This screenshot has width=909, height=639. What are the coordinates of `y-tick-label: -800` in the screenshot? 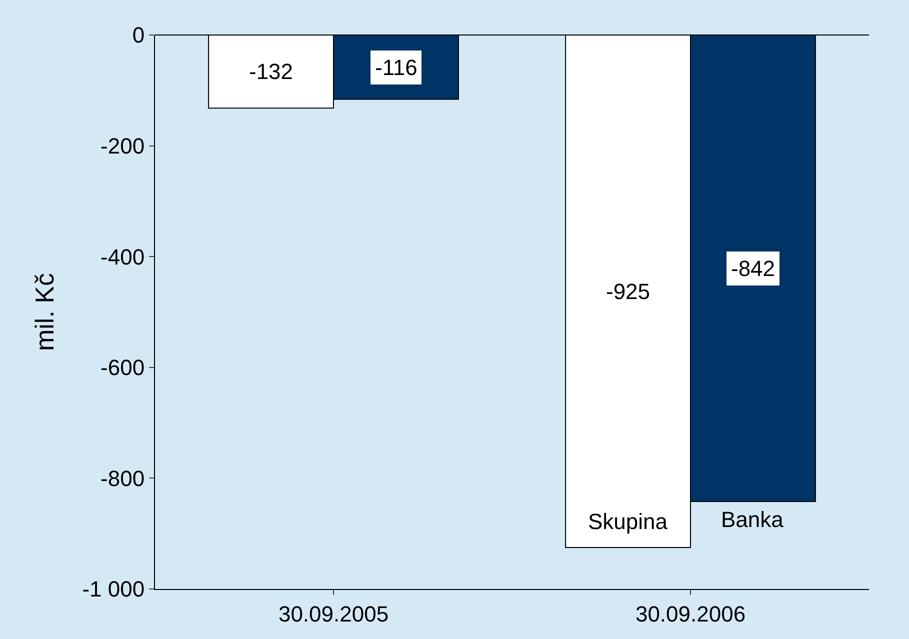 It's located at (122, 478).